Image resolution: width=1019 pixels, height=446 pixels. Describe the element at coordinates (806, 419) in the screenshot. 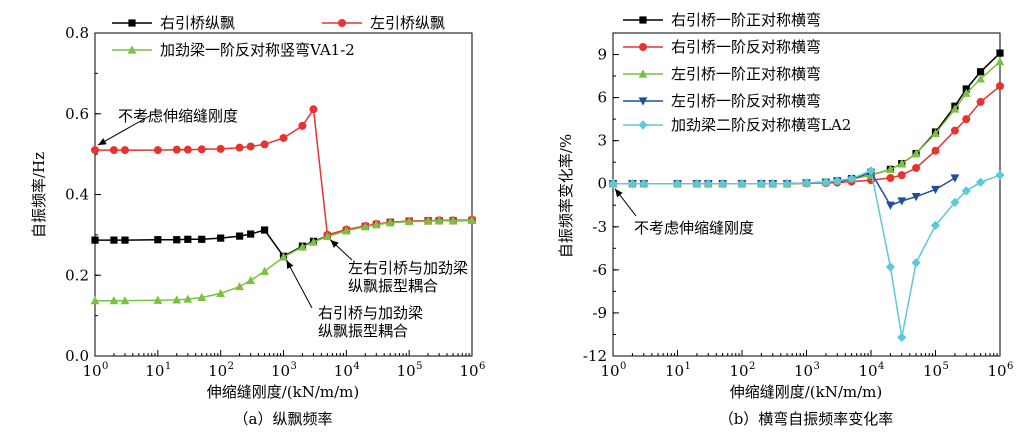

I see `panel-b-caption: （b）横弯自振频率变化率` at that location.